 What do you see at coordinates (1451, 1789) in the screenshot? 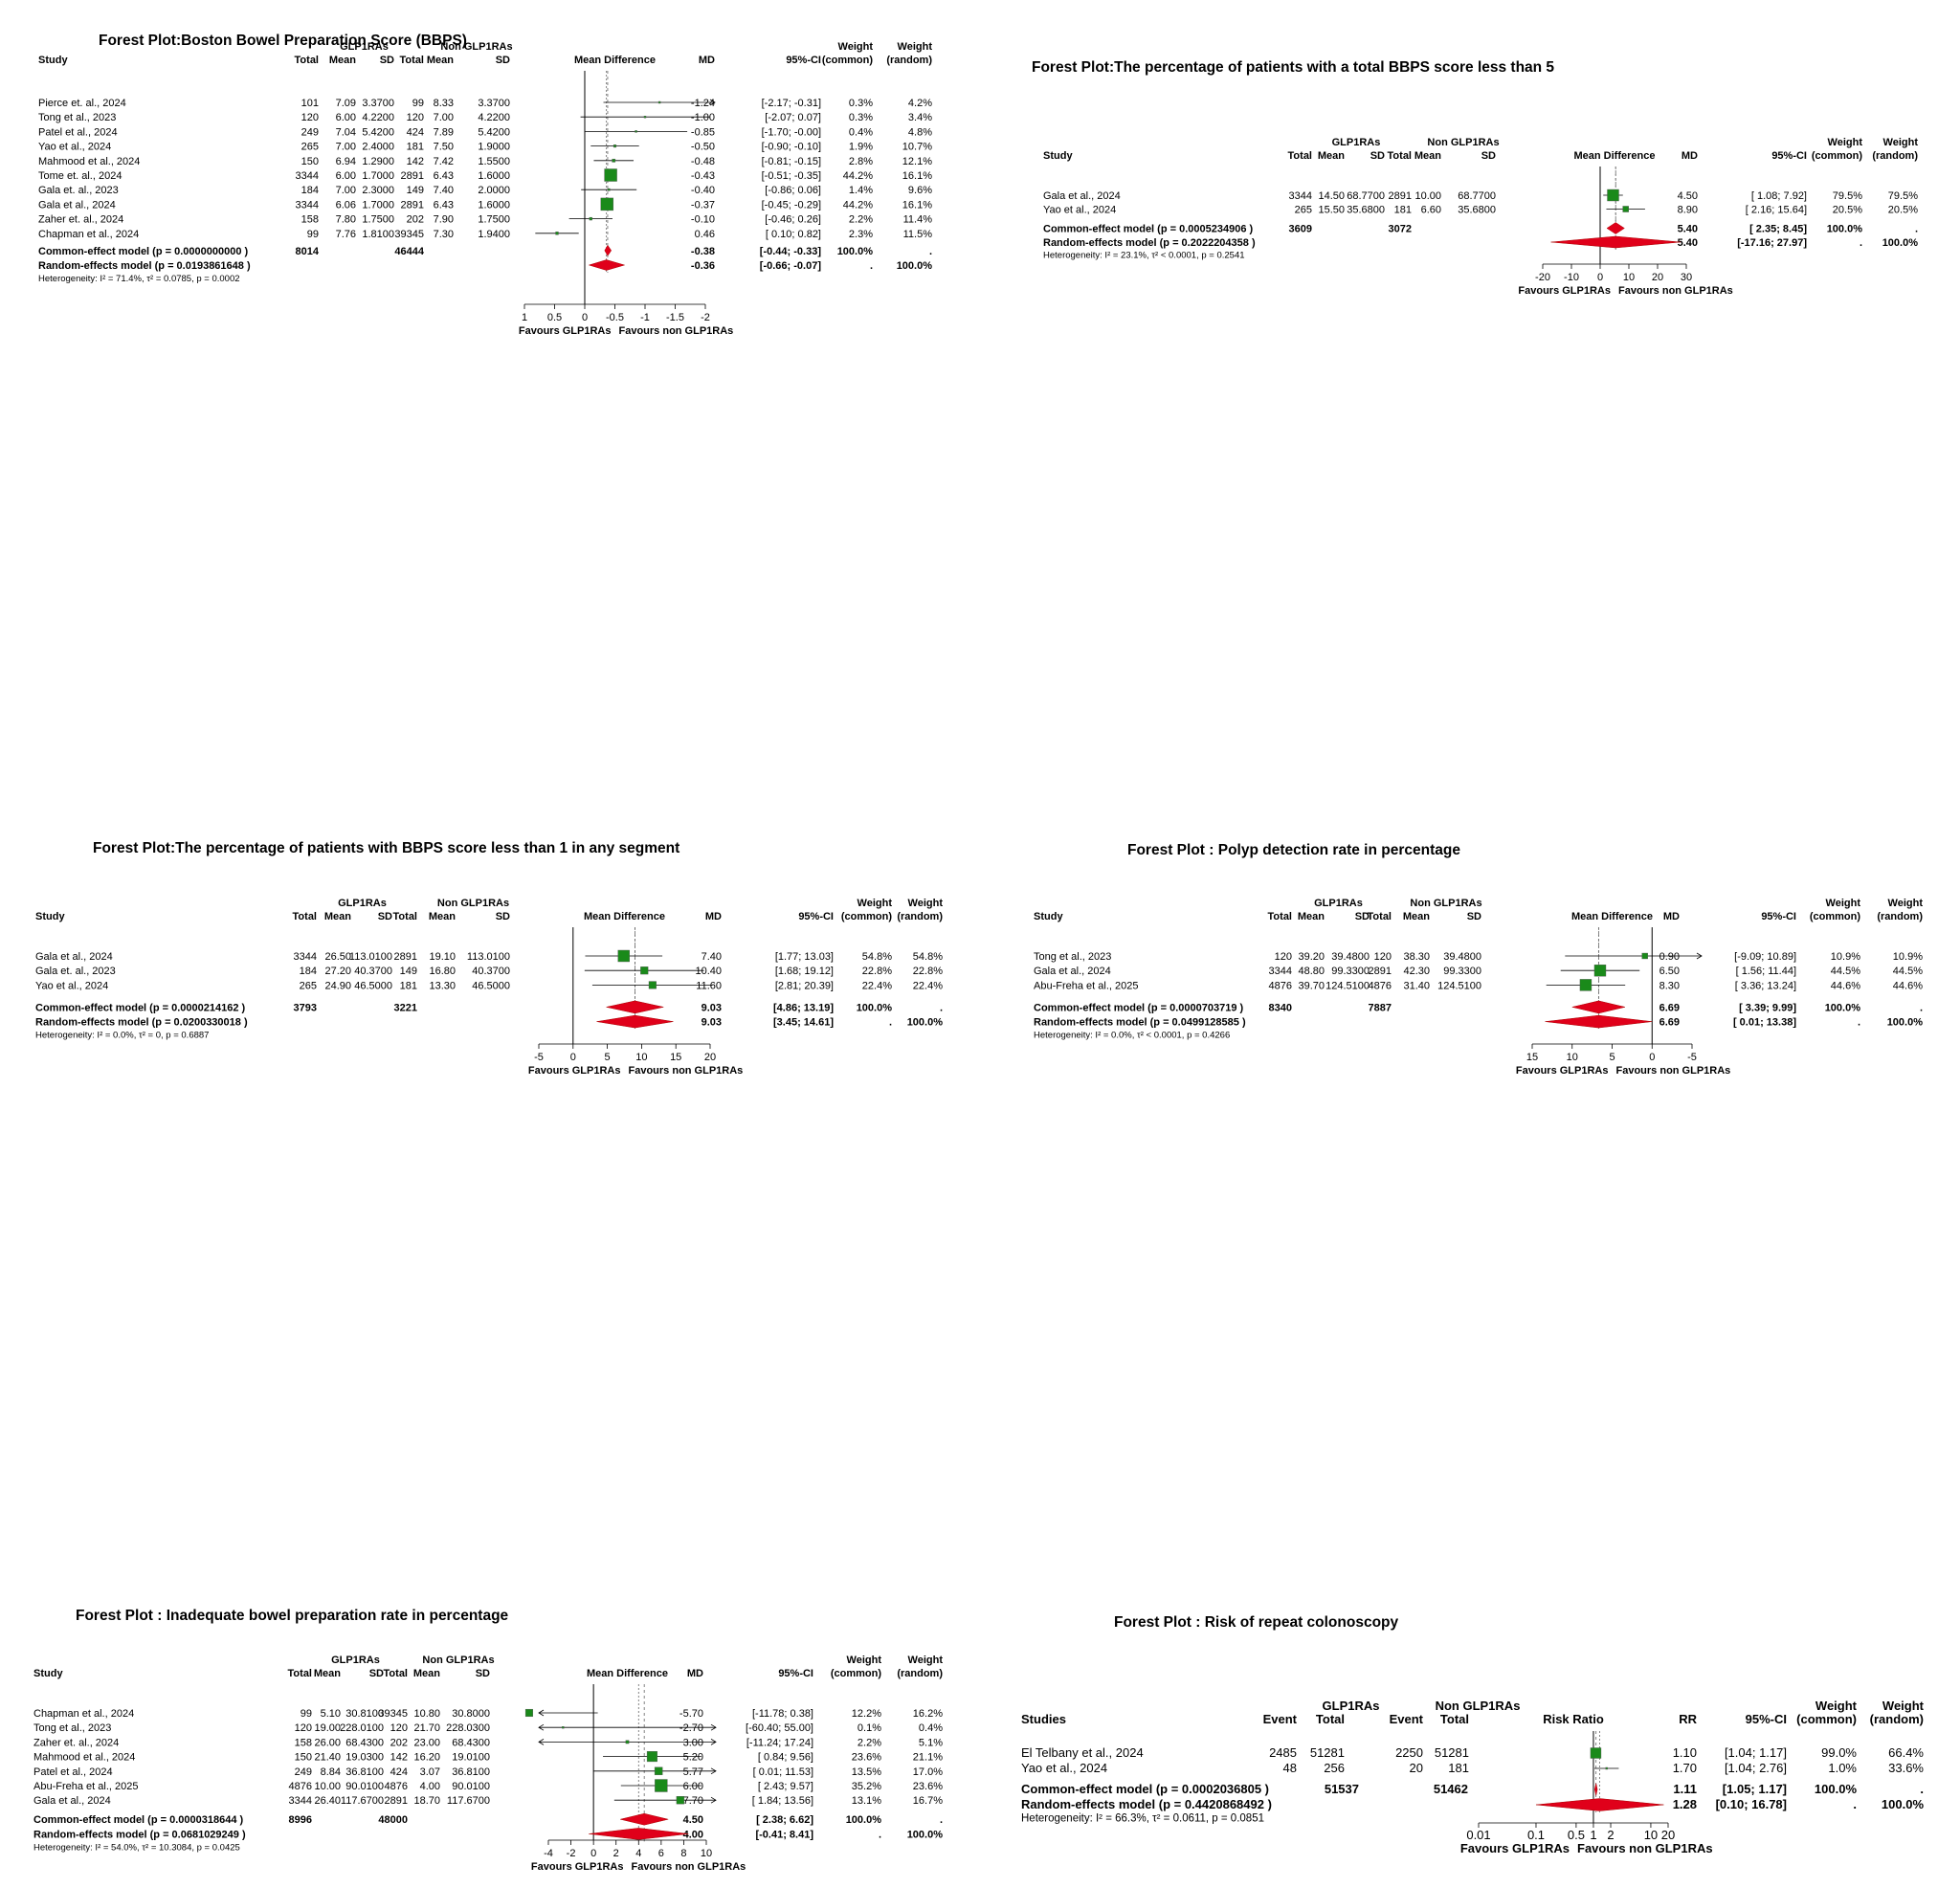
I see `pooled-total: 51462` at bounding box center [1451, 1789].